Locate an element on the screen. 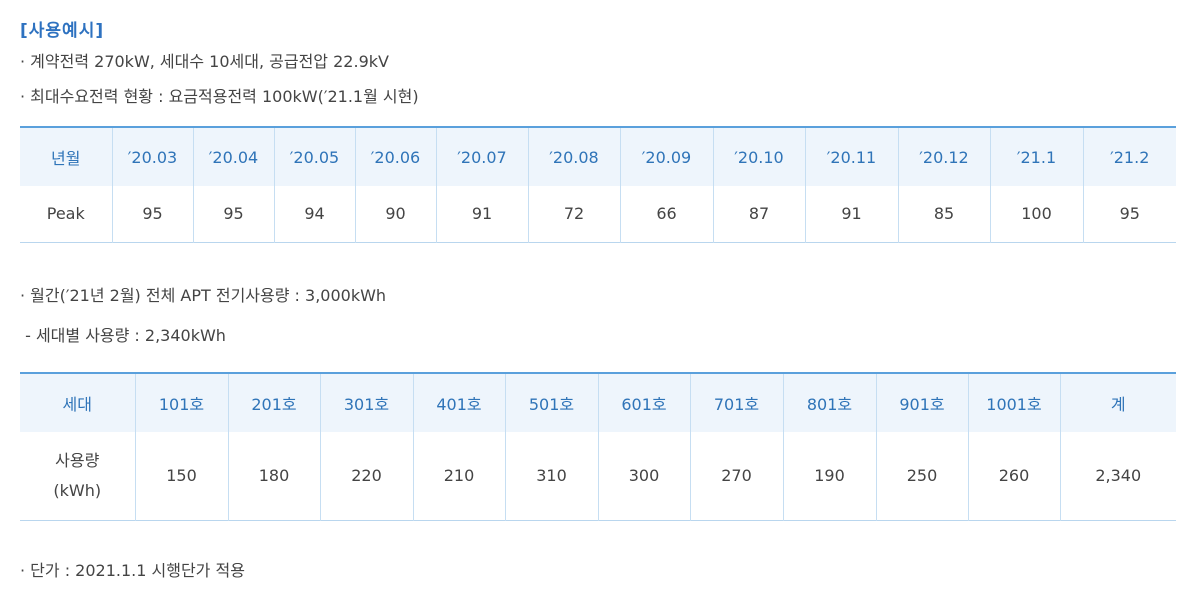 This screenshot has width=1200, height=612. header-cell: ′20.12 is located at coordinates (943, 156).